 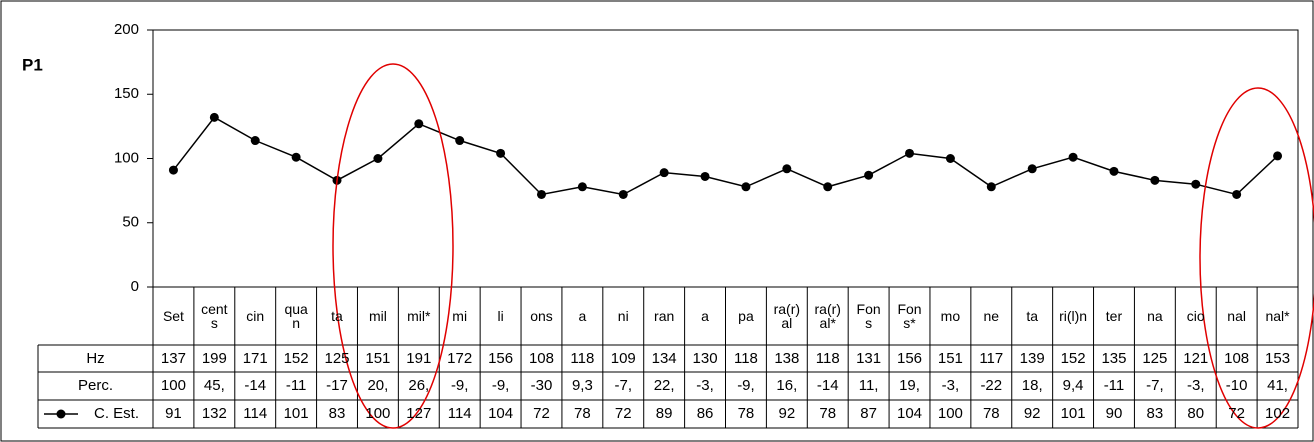 I want to click on table-cell: 191, so click(x=418, y=358).